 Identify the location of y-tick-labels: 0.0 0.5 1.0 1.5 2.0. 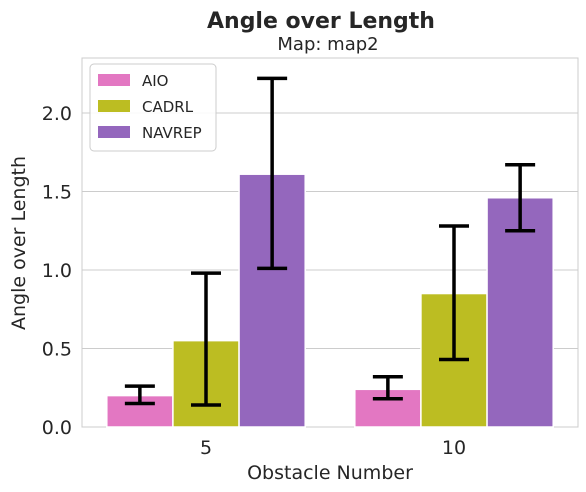
(57, 271).